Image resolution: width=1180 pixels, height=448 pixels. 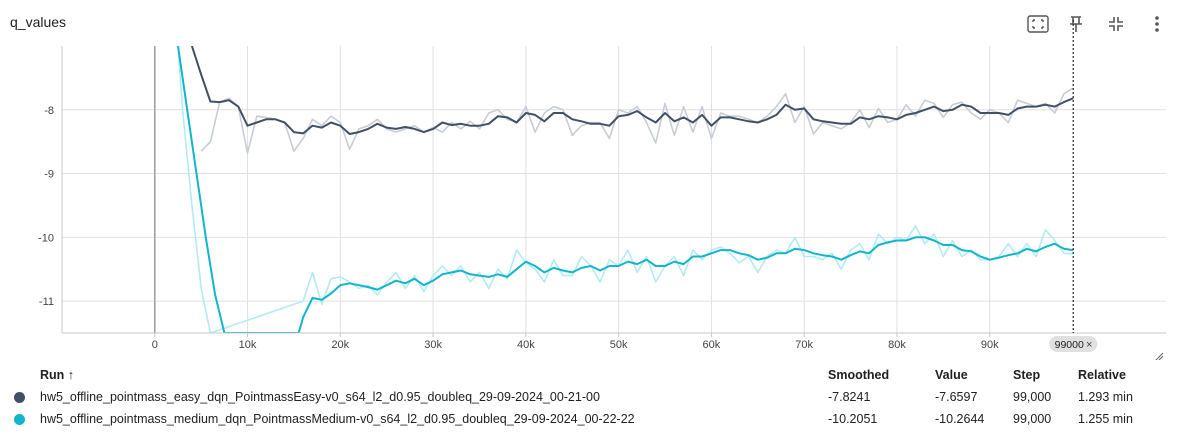 I want to click on x-tick-label: 70k, so click(x=804, y=345).